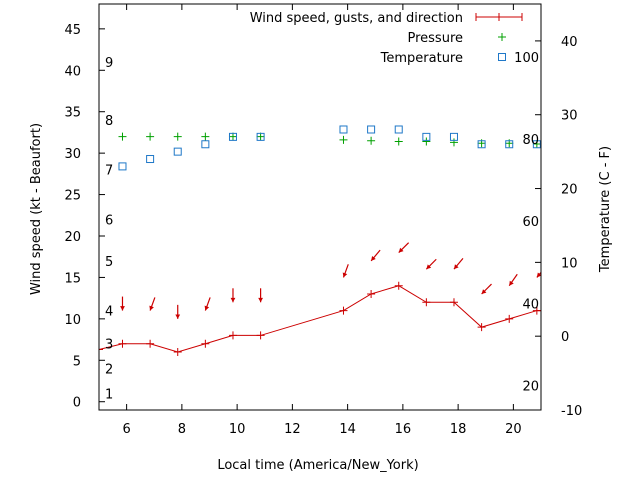 This screenshot has height=480, width=640. What do you see at coordinates (530, 222) in the screenshot?
I see `fahrenheit-label: 60` at bounding box center [530, 222].